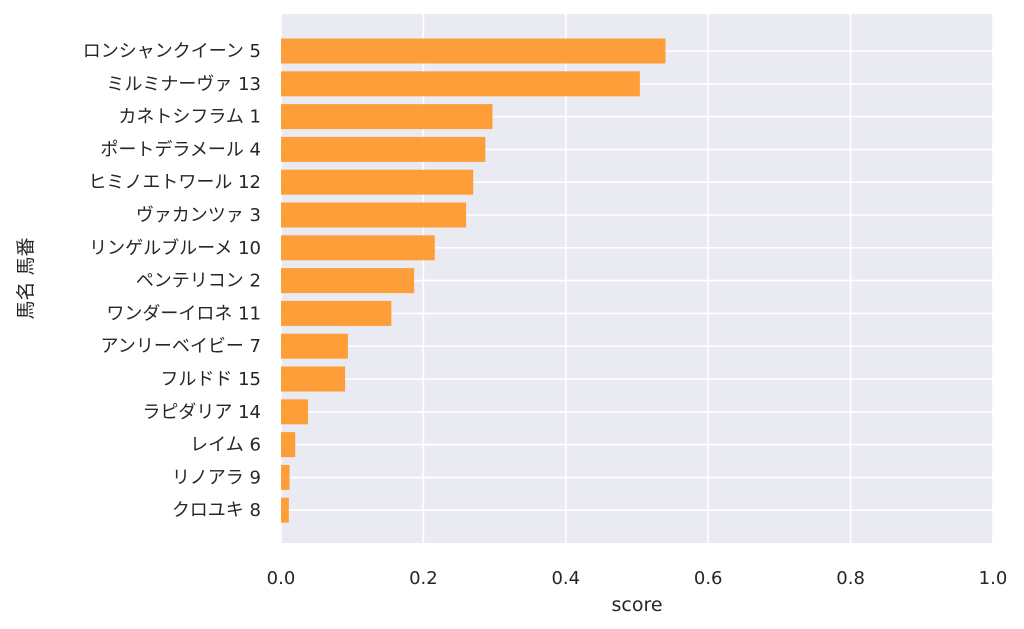  What do you see at coordinates (201, 412) in the screenshot?
I see `y-tick-label: ラピダリア 14` at bounding box center [201, 412].